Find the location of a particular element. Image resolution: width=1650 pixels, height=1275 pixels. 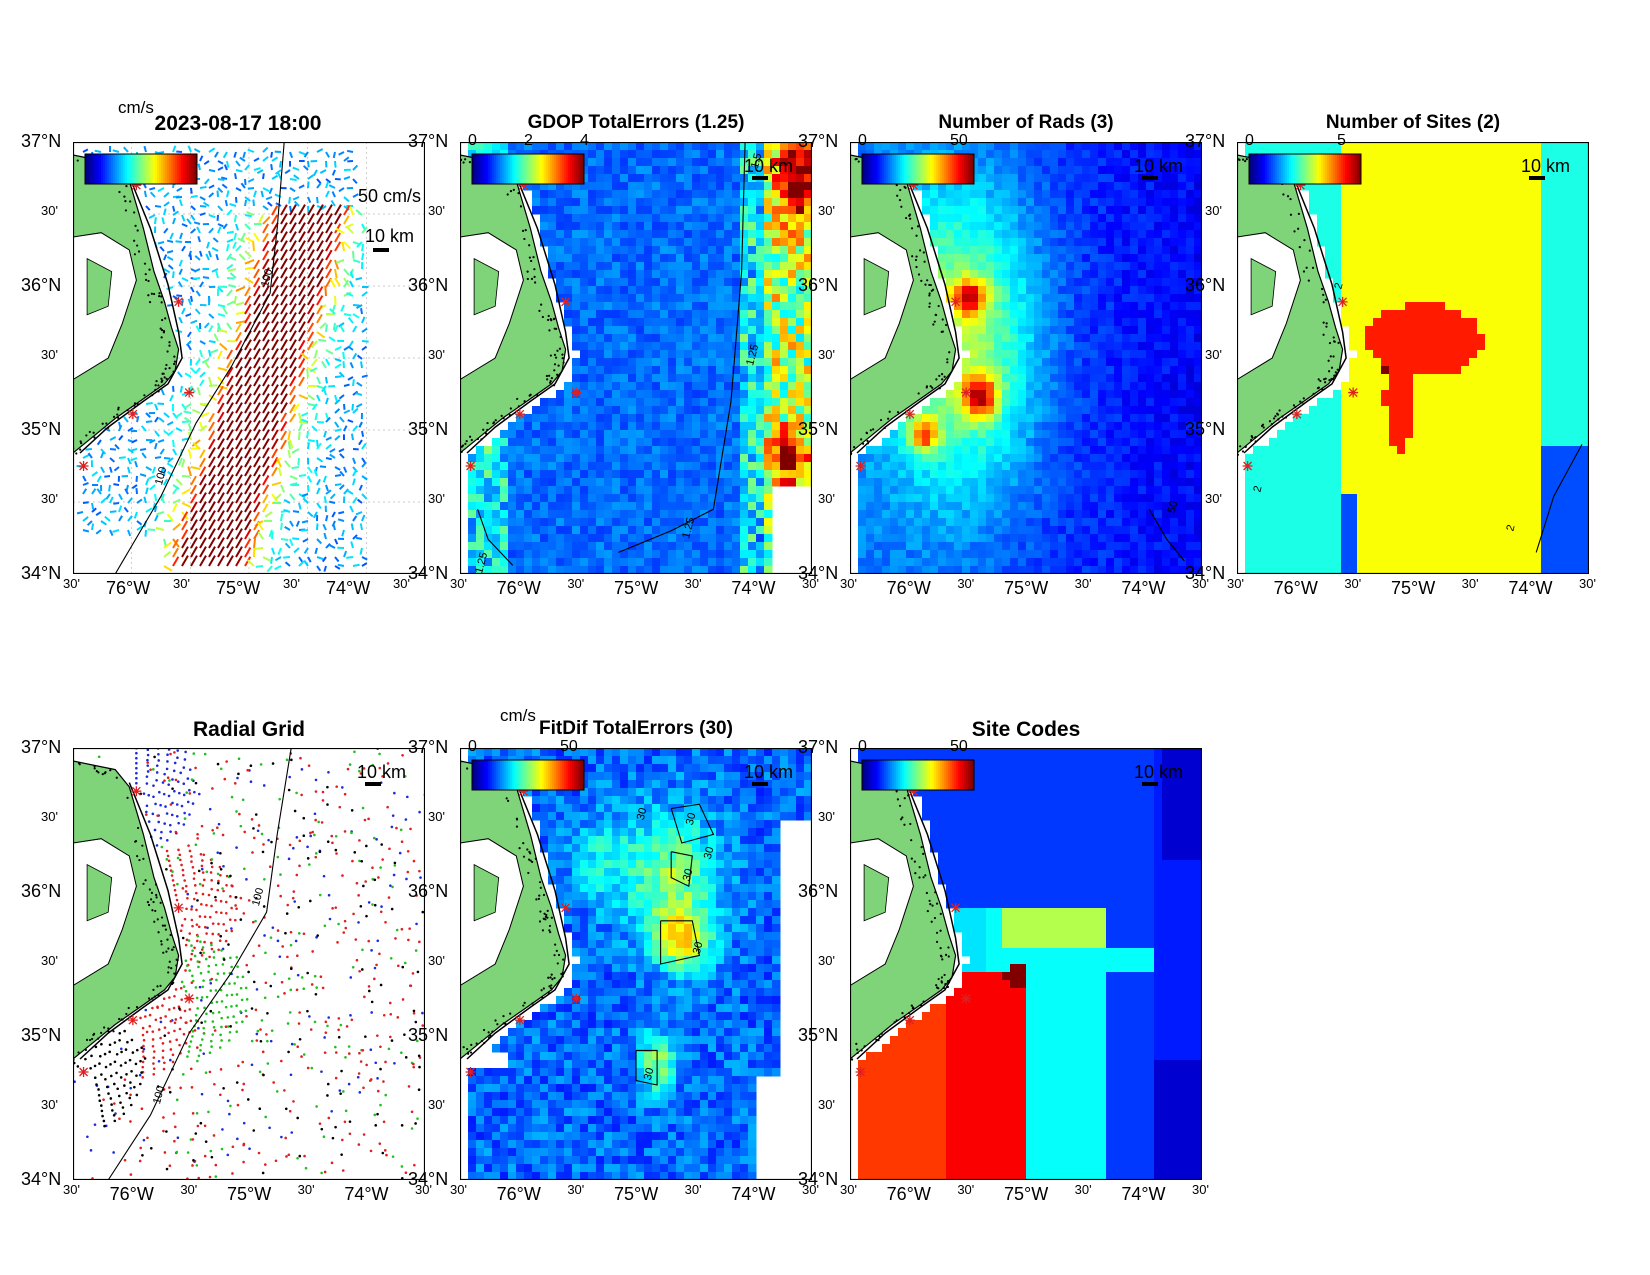

panel-currents is located at coordinates (249, 358).